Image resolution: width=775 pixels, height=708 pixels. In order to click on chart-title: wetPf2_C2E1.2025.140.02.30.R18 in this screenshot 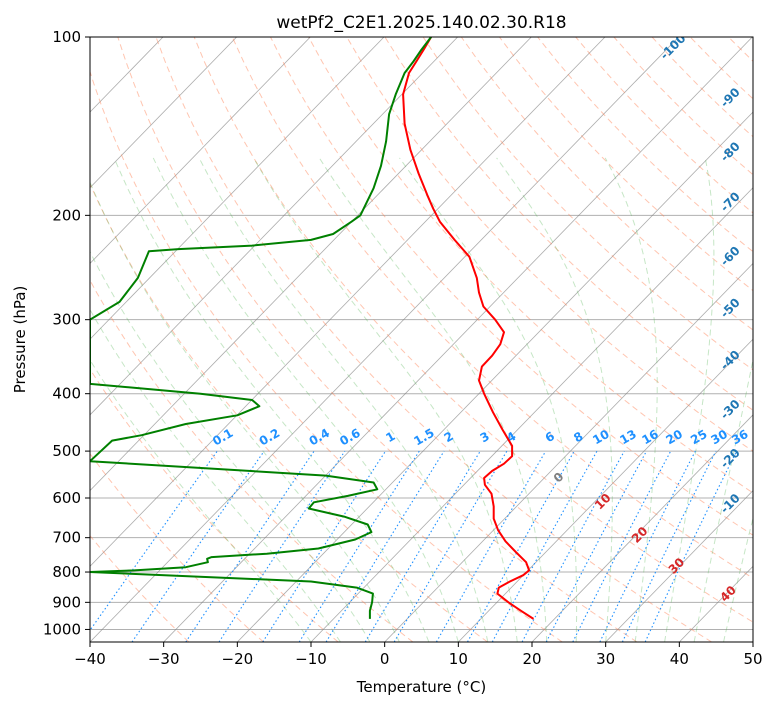, I will do `click(421, 23)`.